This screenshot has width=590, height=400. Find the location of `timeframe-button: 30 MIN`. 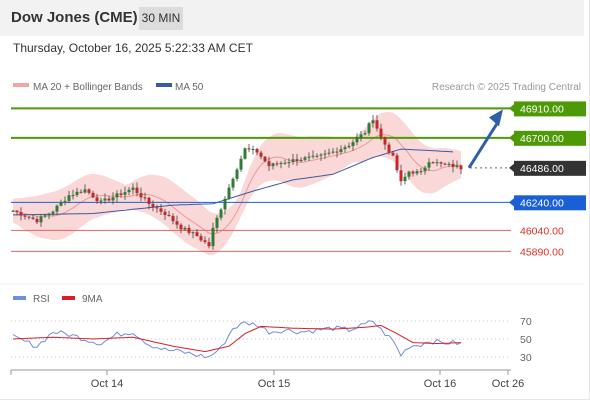

timeframe-button: 30 MIN is located at coordinates (161, 18).